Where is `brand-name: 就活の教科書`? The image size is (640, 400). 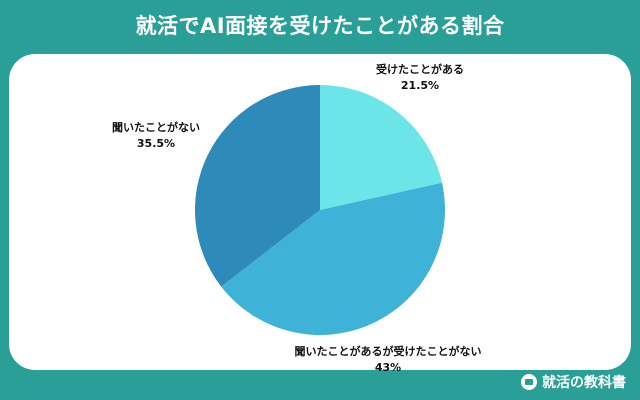
brand-name: 就活の教科書 is located at coordinates (584, 383).